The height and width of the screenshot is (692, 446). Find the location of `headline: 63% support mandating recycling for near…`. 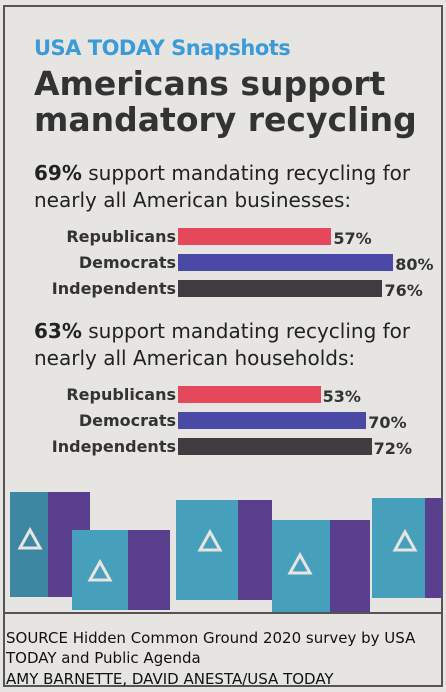

headline: 63% support mandating recycling for near… is located at coordinates (239, 345).